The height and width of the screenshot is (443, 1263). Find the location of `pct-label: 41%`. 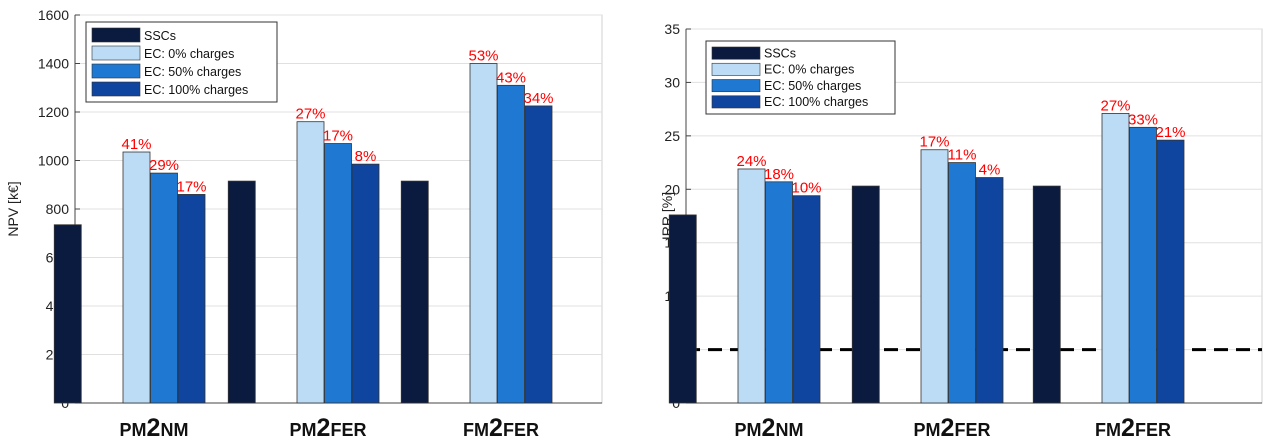

pct-label: 41% is located at coordinates (136, 144).